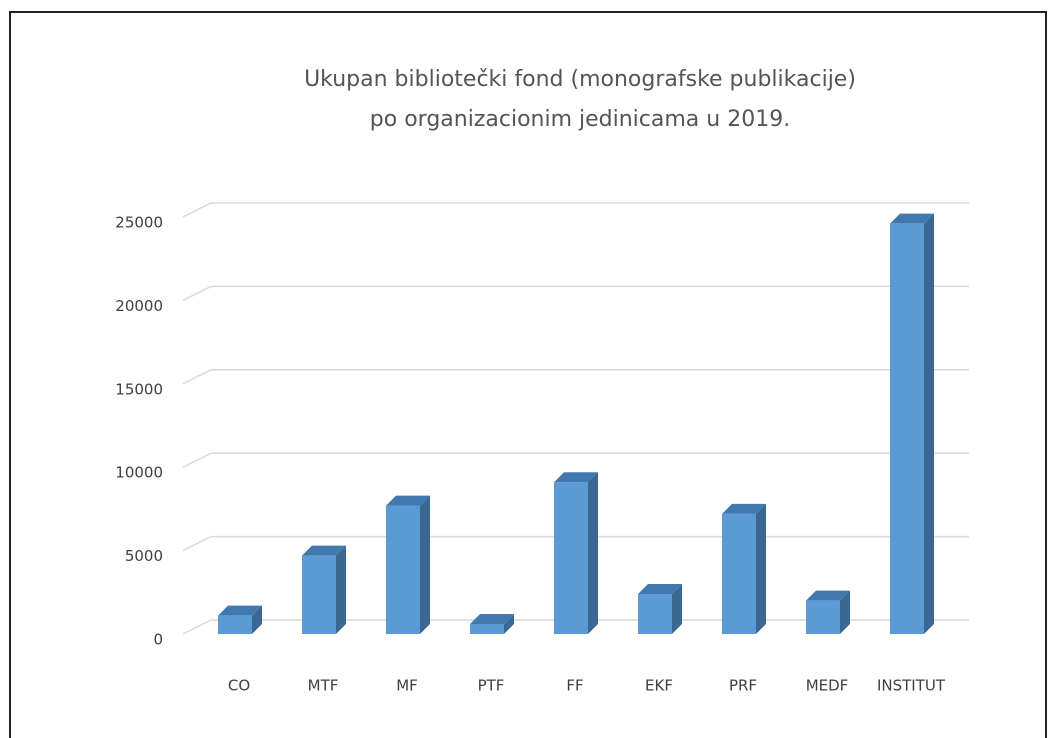 The image size is (1054, 738). I want to click on y-tick-label: 0, so click(158, 640).